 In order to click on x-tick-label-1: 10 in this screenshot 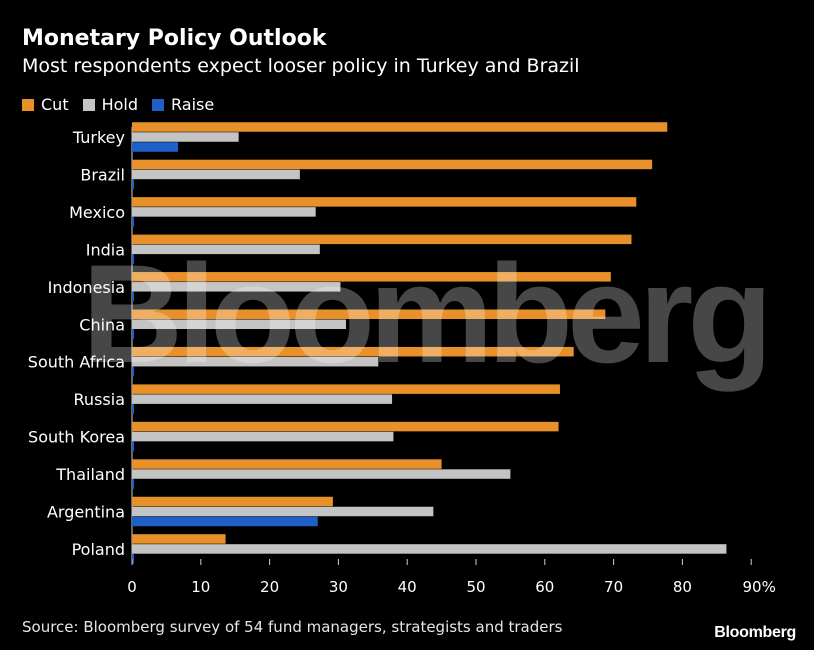, I will do `click(200, 587)`.